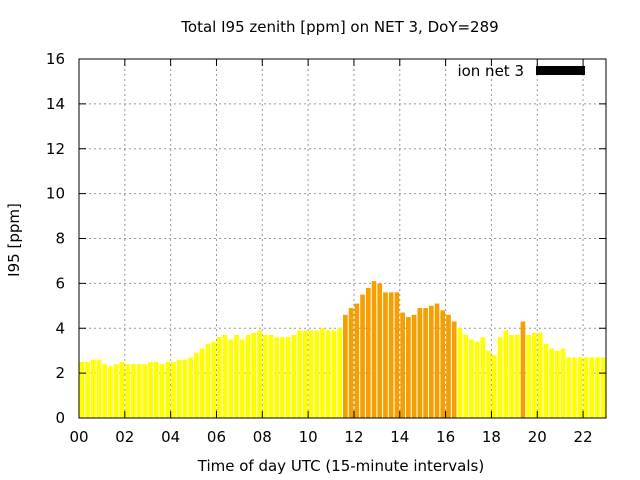 The image size is (640, 480). Describe the element at coordinates (339, 27) in the screenshot. I see `chart-title: Total I95 zenith [ppm] on NET 3, DoY=289` at that location.